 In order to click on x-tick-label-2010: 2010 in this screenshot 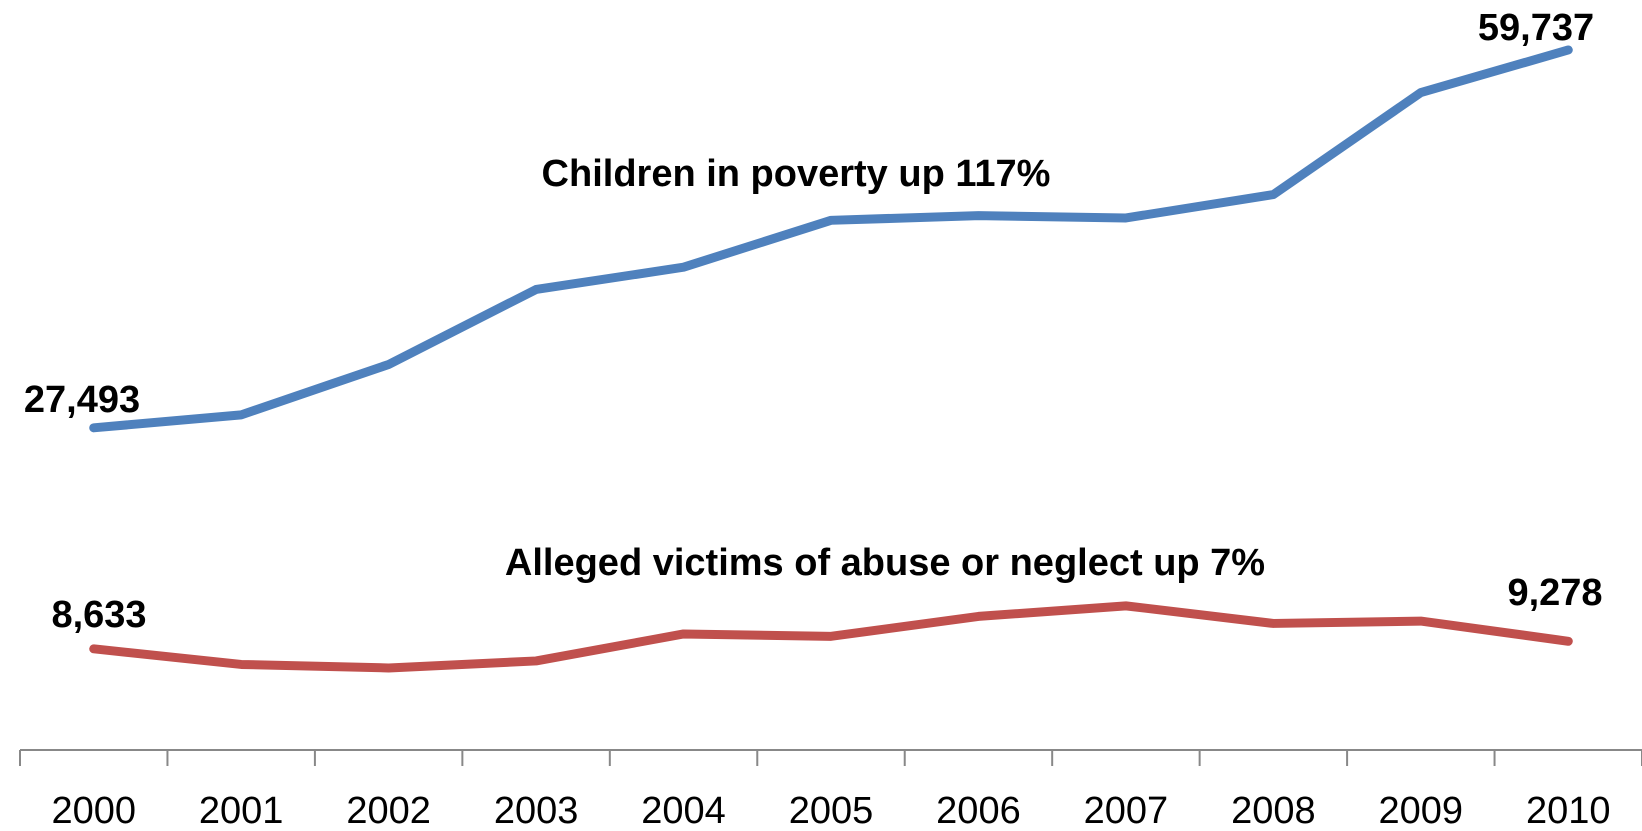, I will do `click(1568, 810)`.